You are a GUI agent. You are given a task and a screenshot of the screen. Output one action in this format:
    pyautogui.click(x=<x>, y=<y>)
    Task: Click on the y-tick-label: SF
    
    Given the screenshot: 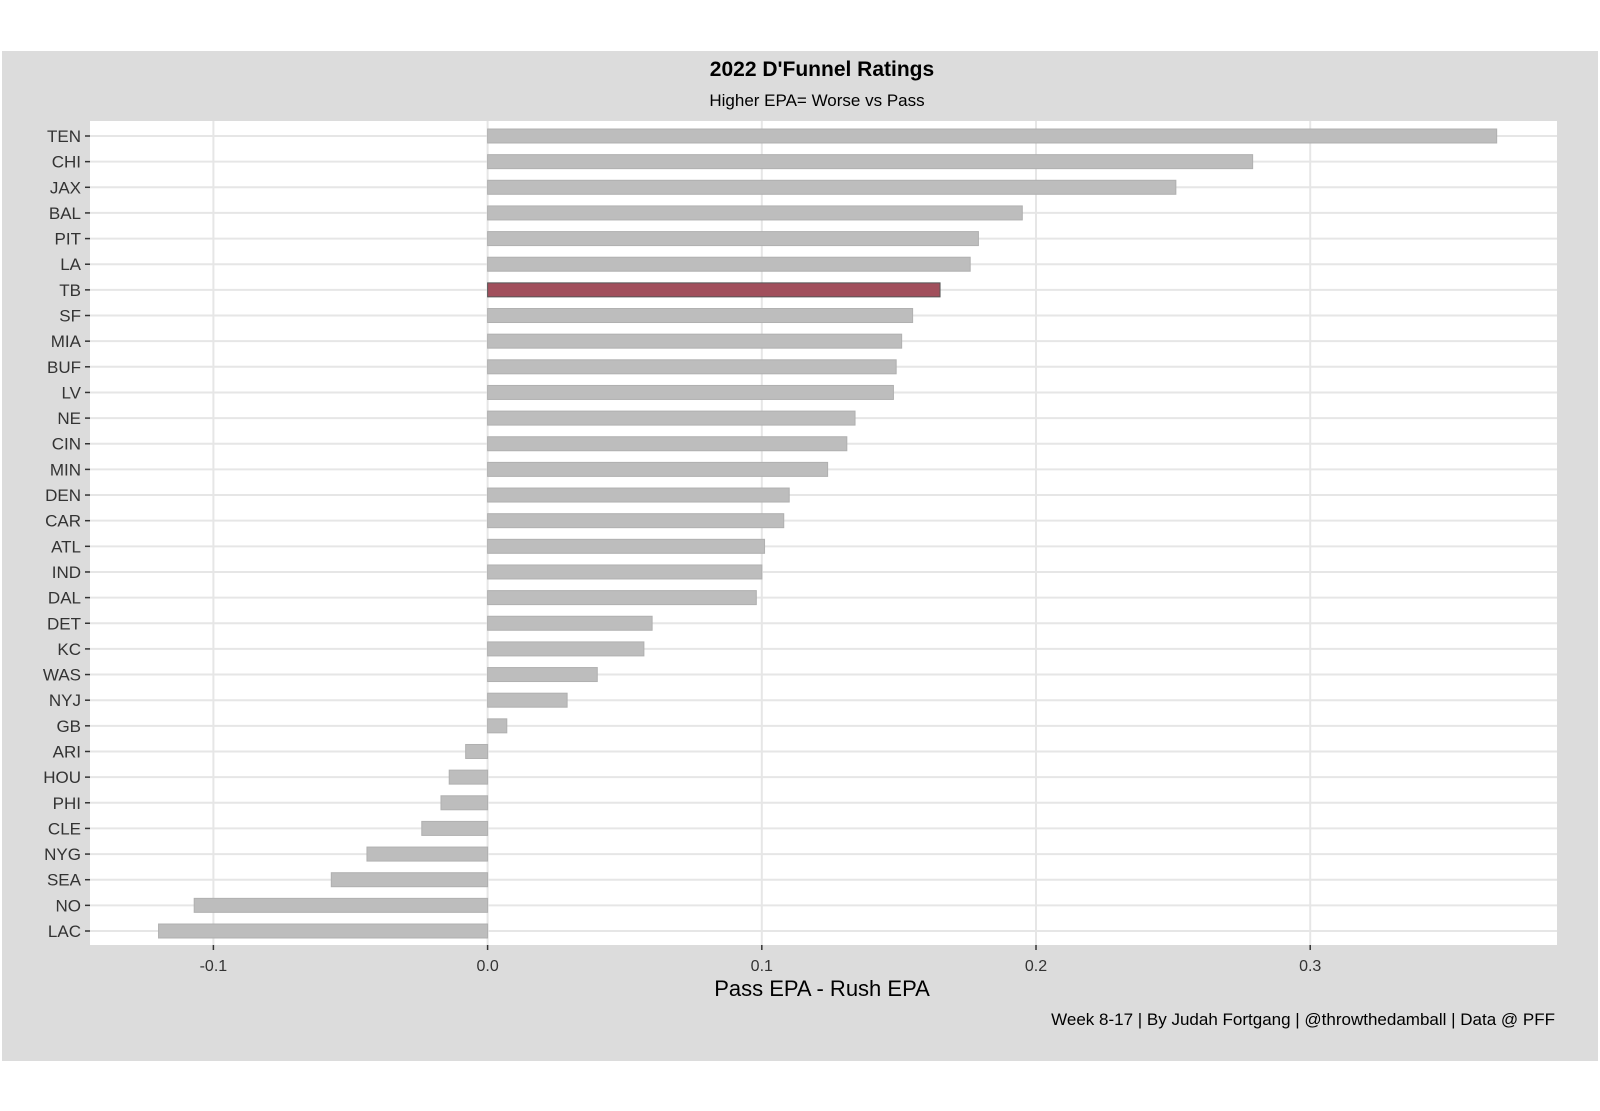 What is the action you would take?
    pyautogui.click(x=70, y=316)
    